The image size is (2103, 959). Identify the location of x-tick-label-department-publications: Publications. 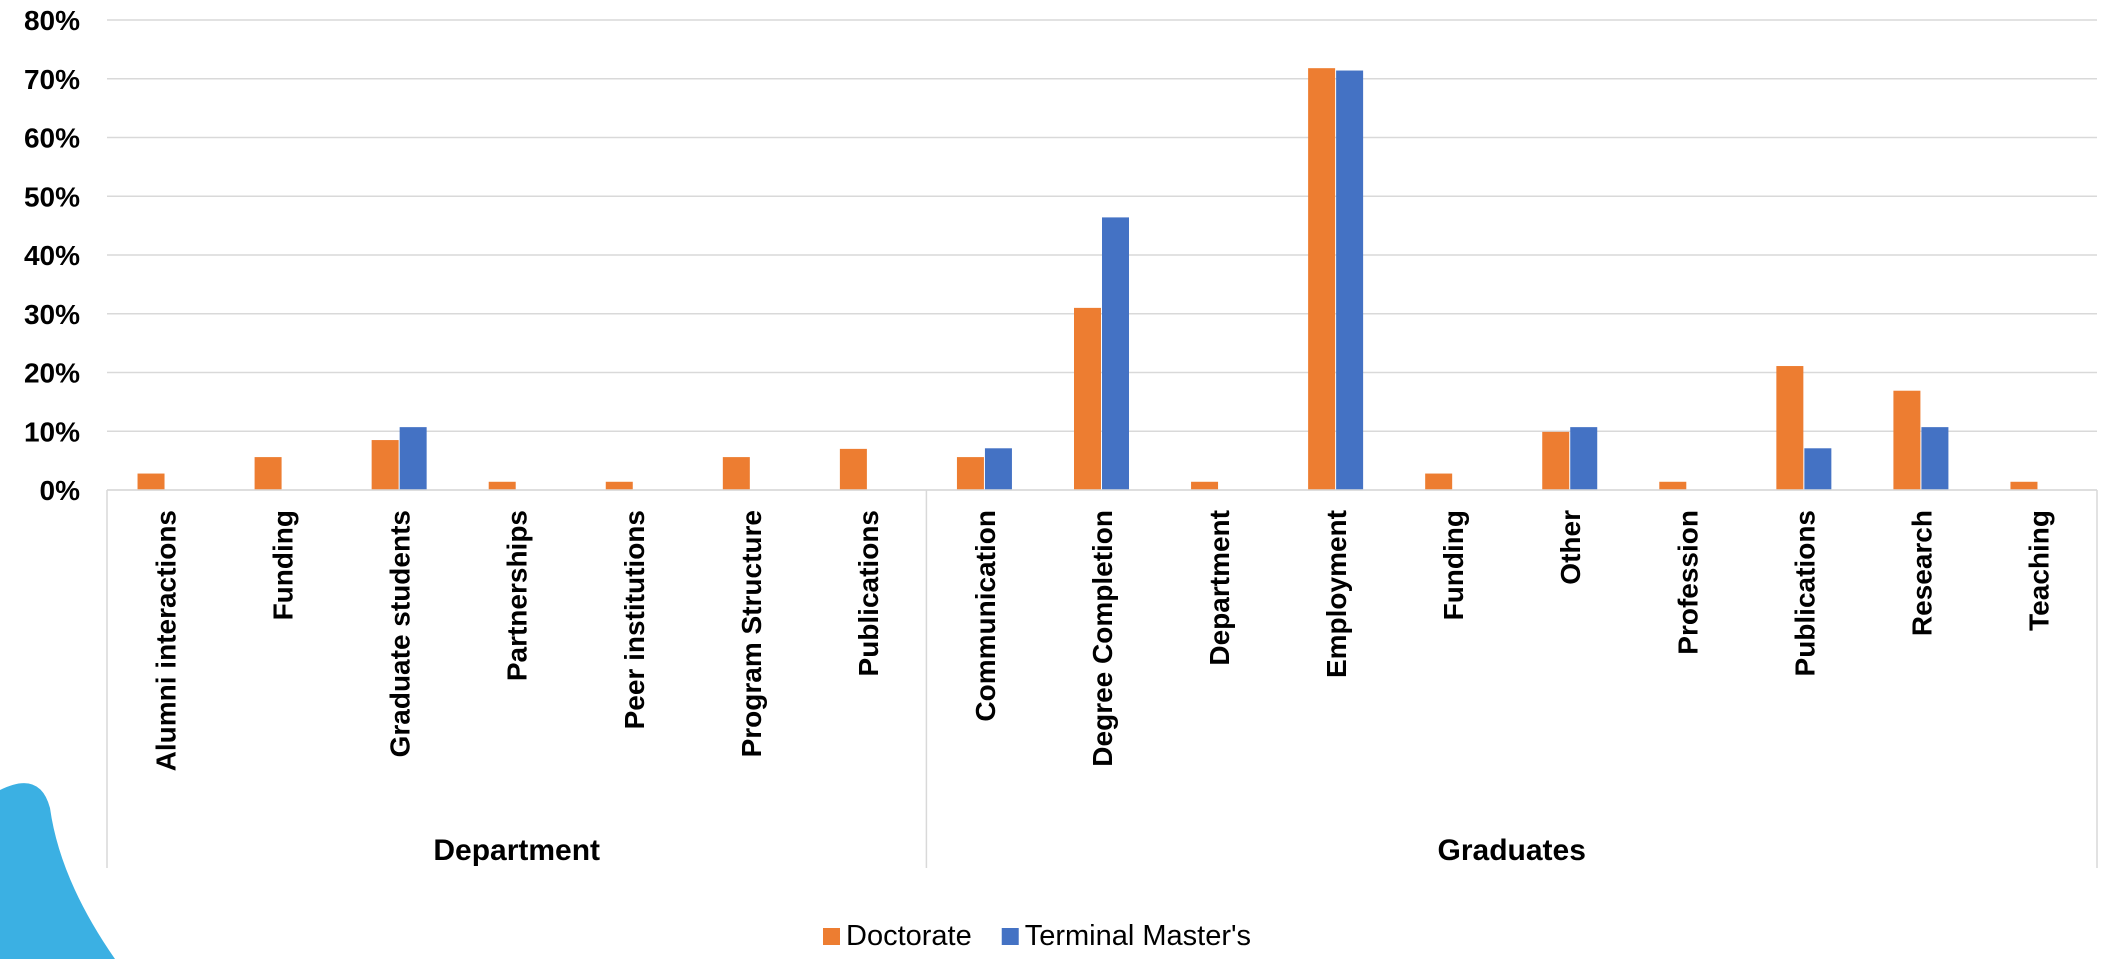
(868, 593).